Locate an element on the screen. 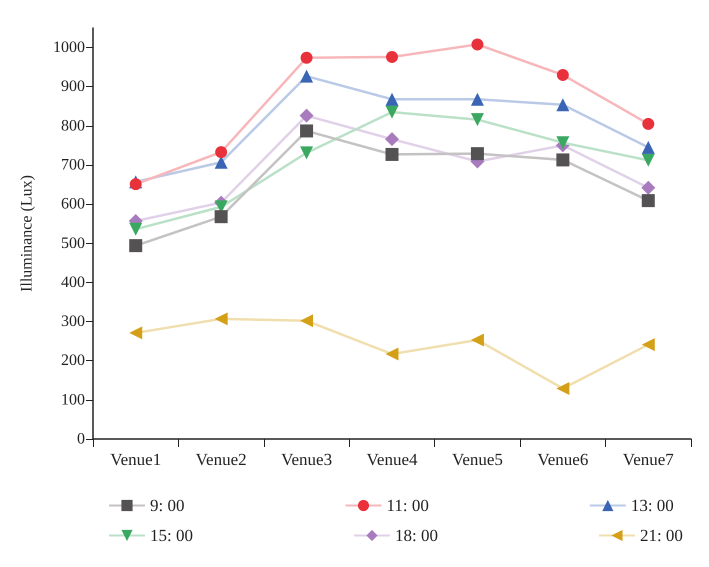 The image size is (709, 567). y-axis-title: Illuminance (Lux) is located at coordinates (27, 233).